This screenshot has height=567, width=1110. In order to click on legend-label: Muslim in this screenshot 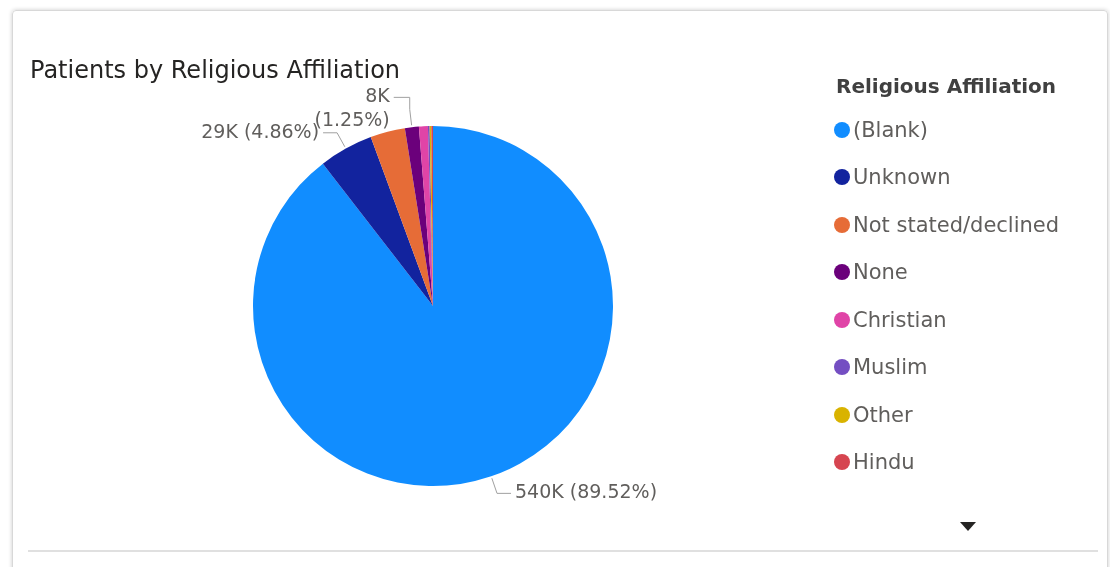, I will do `click(890, 367)`.